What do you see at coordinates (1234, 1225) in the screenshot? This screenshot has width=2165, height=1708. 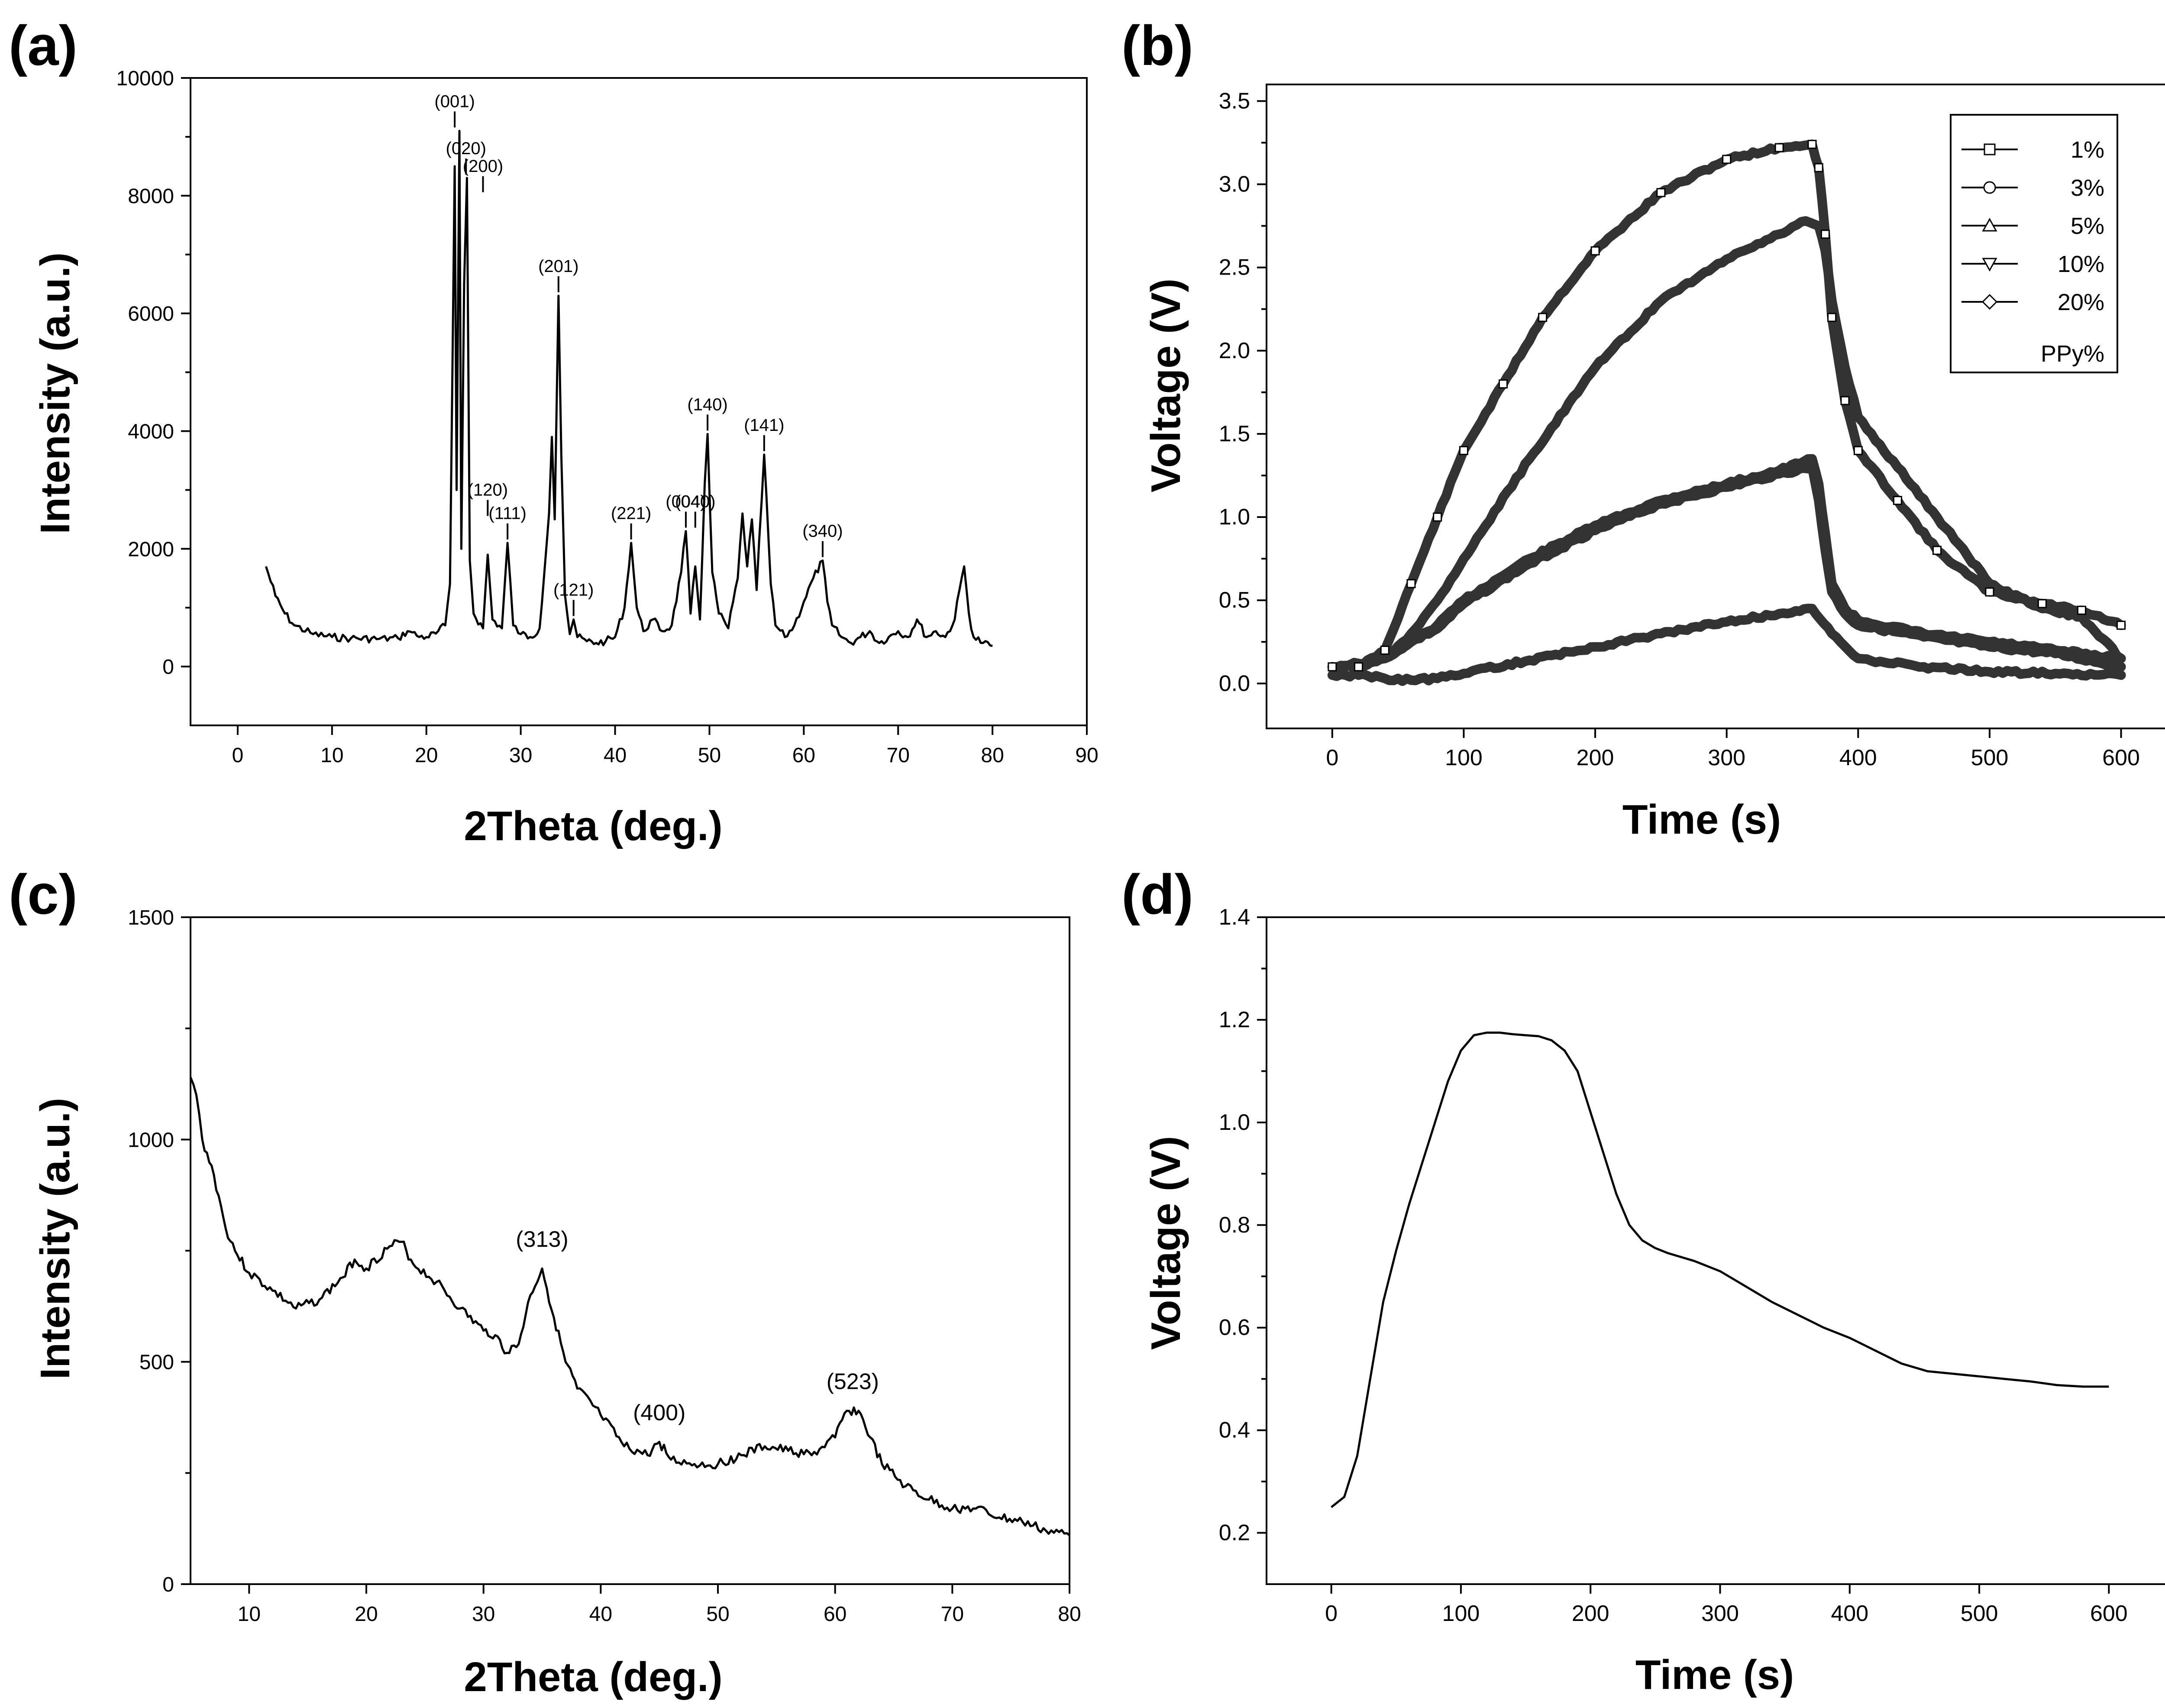 I see `y-tick-label: 0.8` at bounding box center [1234, 1225].